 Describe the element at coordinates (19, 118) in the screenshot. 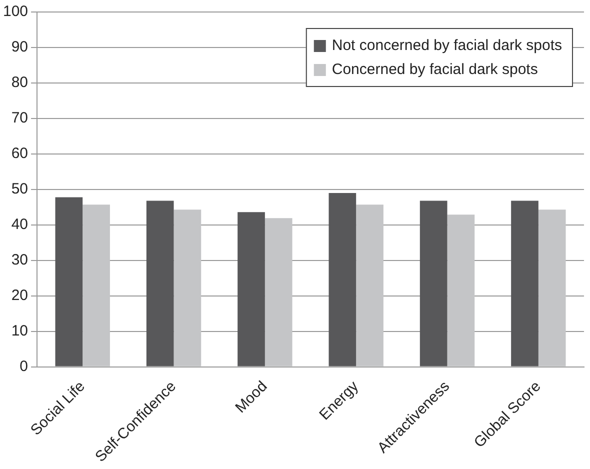

I see `y-tick-label: 70` at that location.